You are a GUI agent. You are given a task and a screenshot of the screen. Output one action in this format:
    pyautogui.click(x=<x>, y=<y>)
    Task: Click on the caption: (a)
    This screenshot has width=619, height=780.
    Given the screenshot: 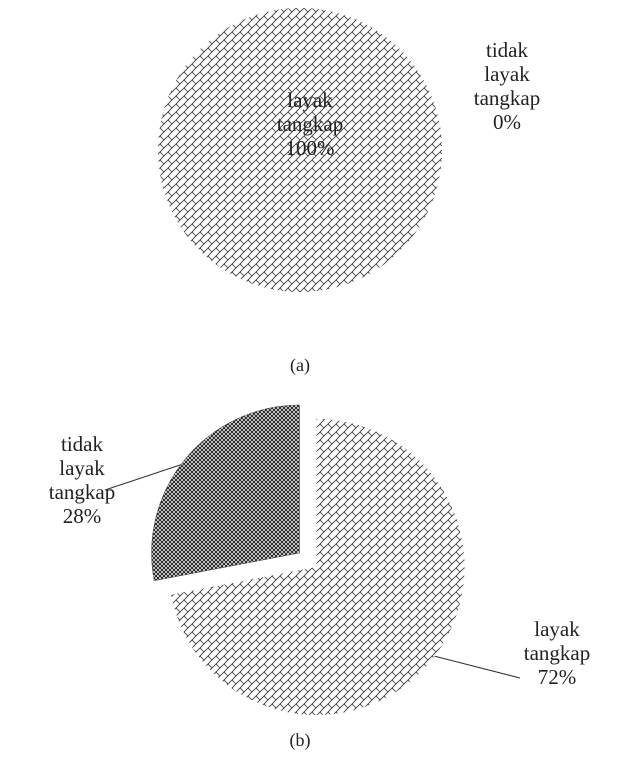 What is the action you would take?
    pyautogui.click(x=300, y=365)
    